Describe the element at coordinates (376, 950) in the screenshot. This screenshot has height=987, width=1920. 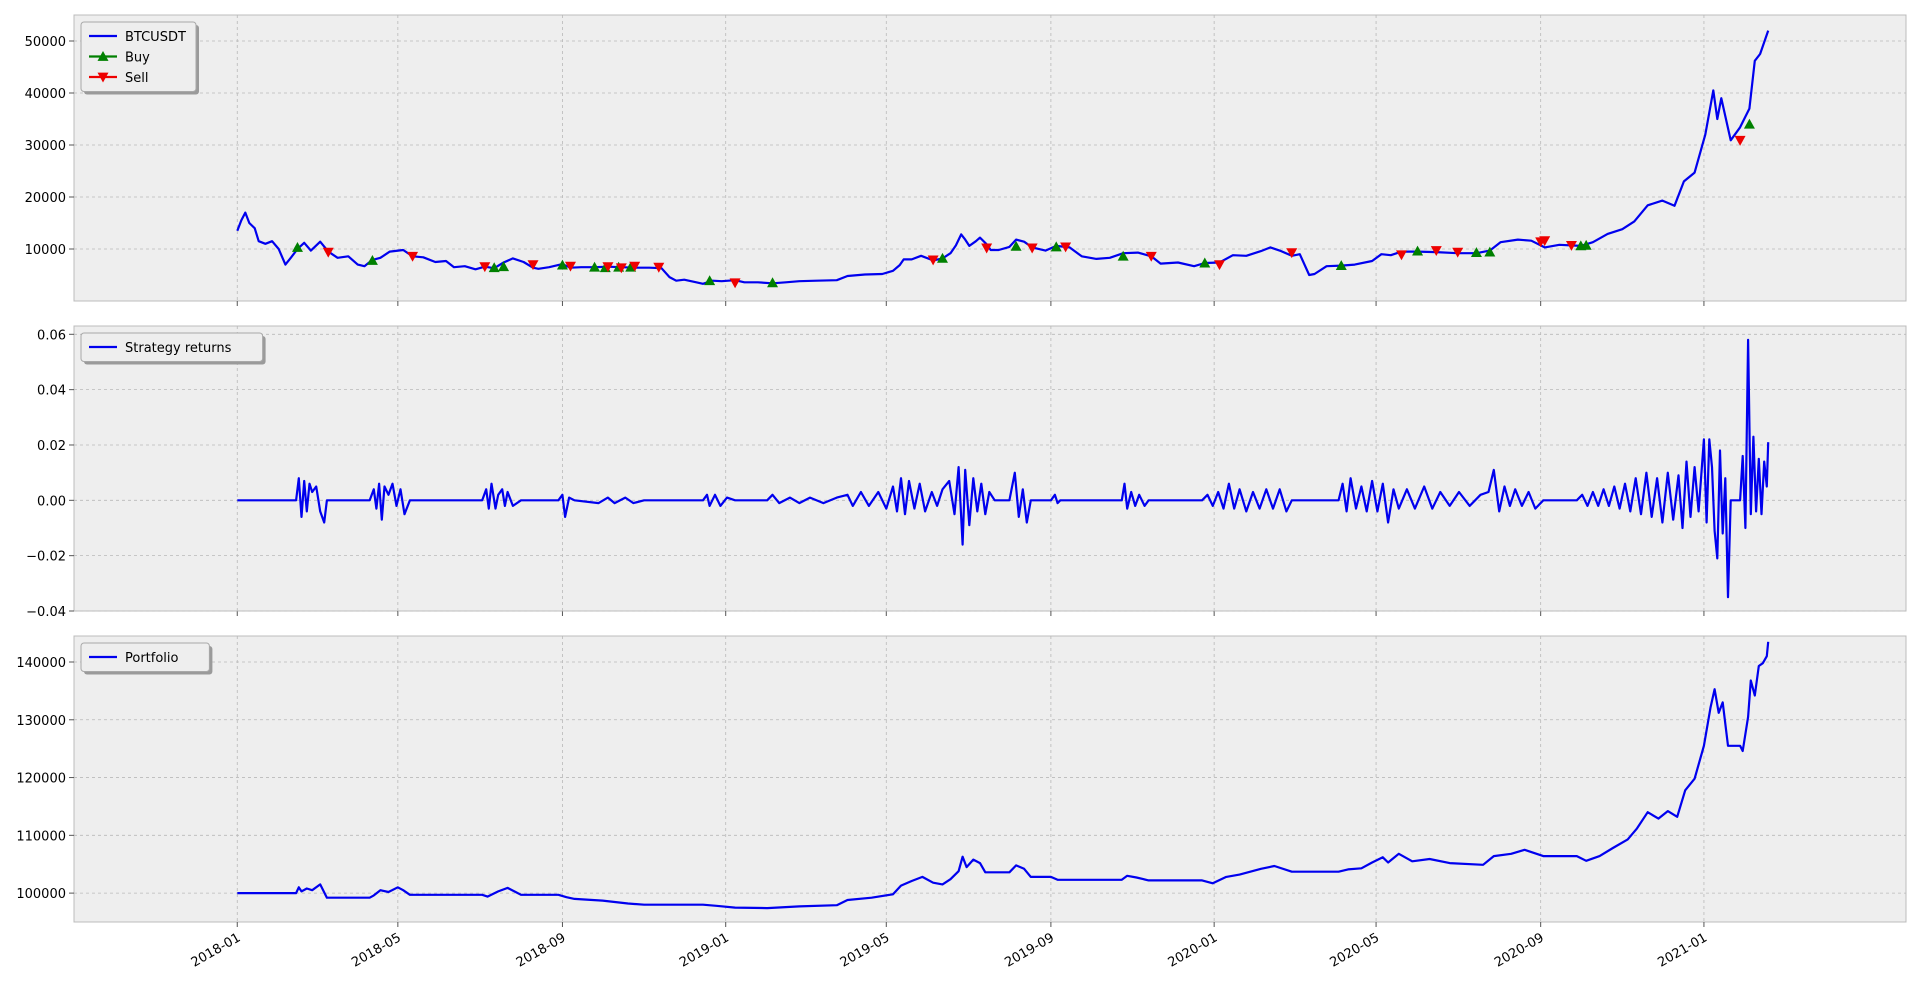
I see `x-tick-label: 2018-05` at that location.